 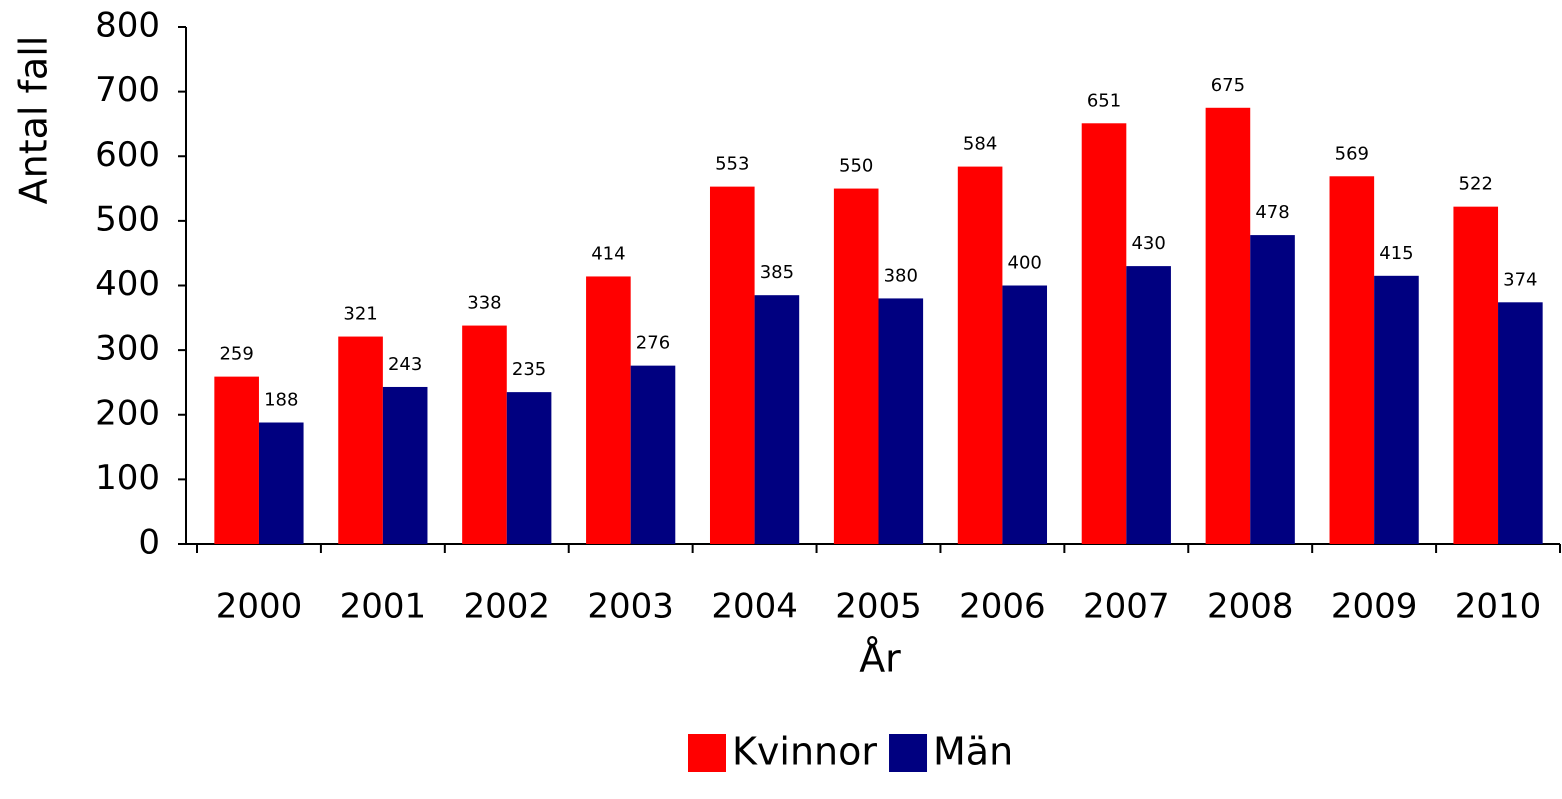 What do you see at coordinates (127, 155) in the screenshot?
I see `y-tick-label: 600` at bounding box center [127, 155].